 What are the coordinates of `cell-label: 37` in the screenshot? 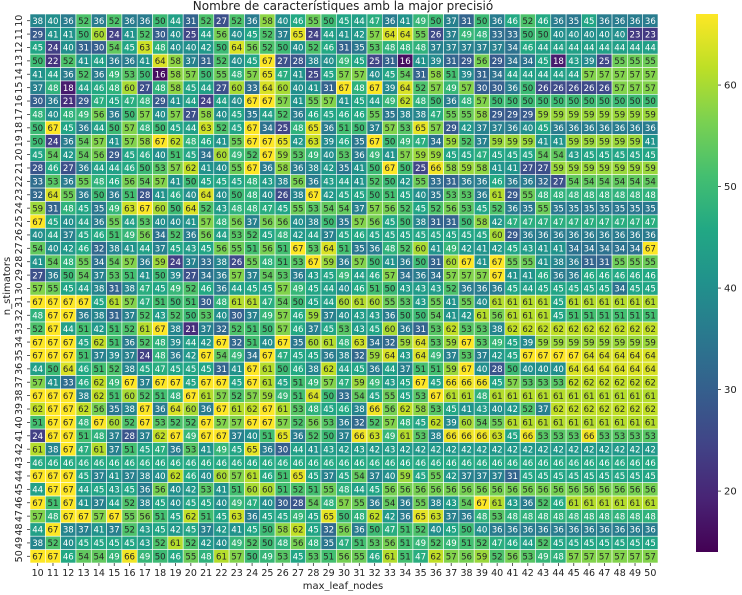 It's located at (236, 437).